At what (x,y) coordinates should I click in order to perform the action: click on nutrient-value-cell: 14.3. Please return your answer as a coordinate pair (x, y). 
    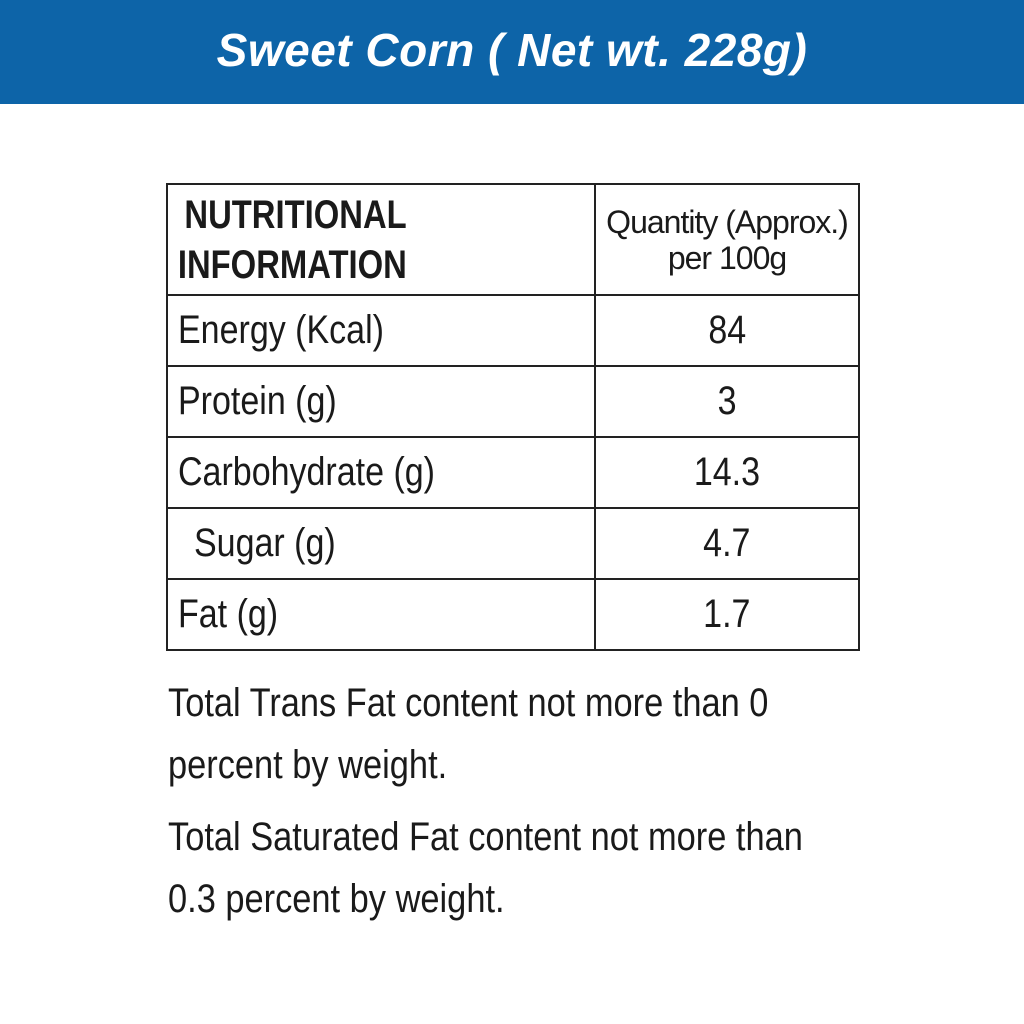
    Looking at the image, I should click on (727, 472).